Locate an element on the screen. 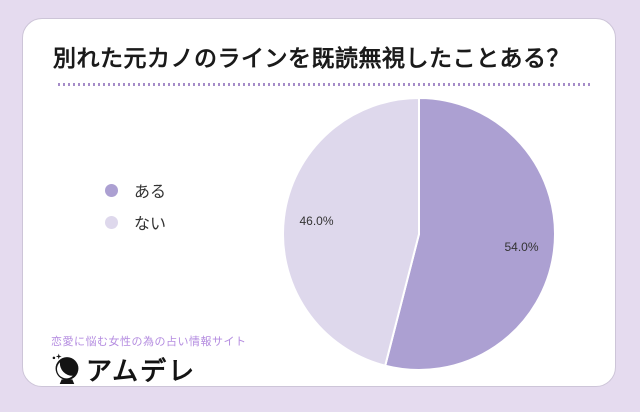  brand-row: アムデレ is located at coordinates (149, 369).